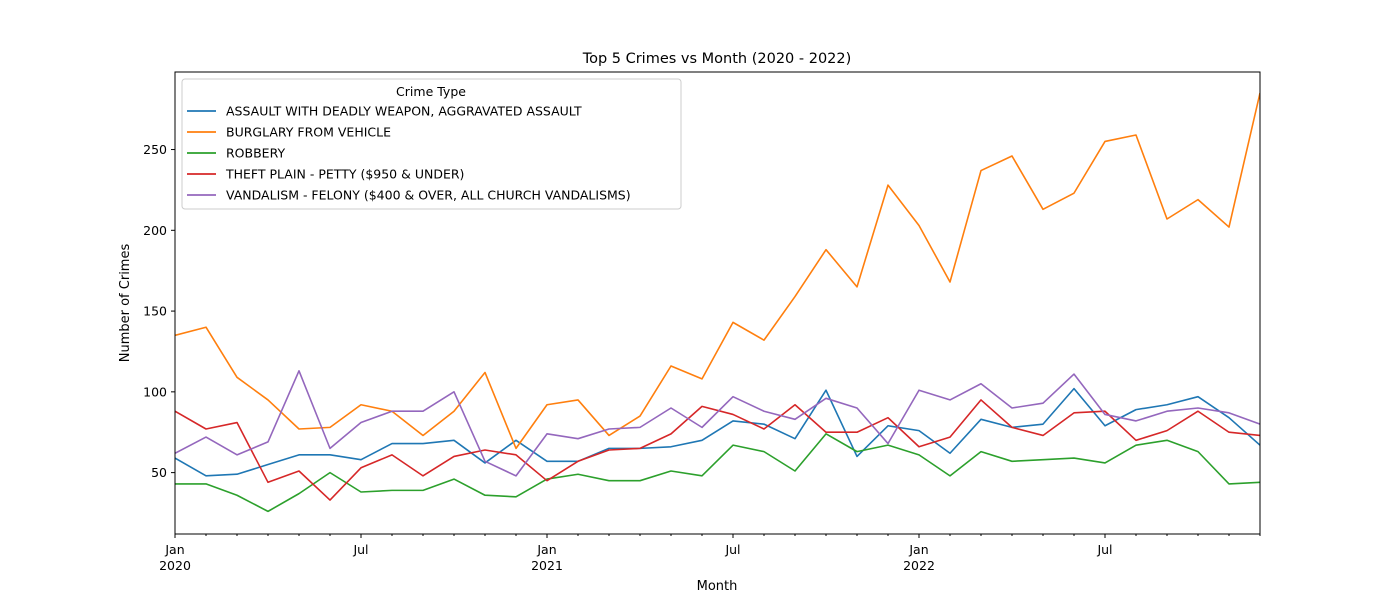 Image resolution: width=1400 pixels, height=600 pixels. Describe the element at coordinates (159, 472) in the screenshot. I see `y-tick-label: 50` at that location.